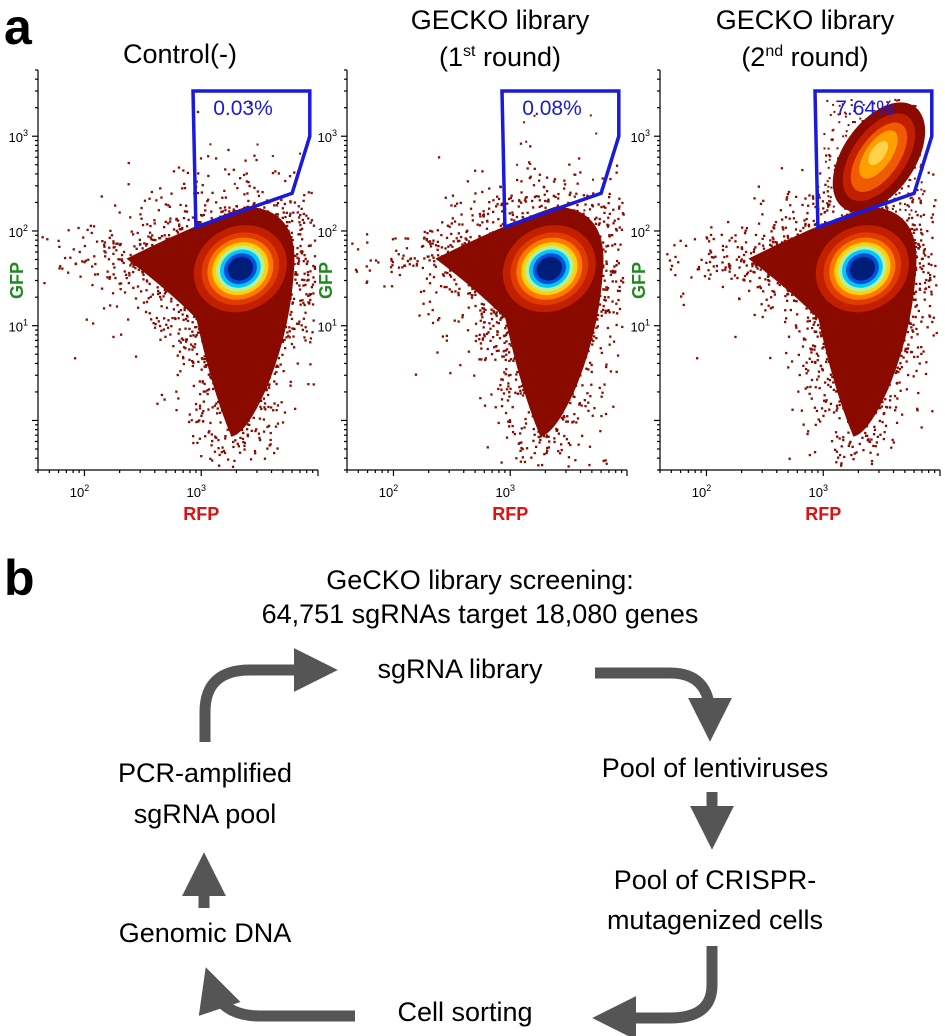  What do you see at coordinates (655, 991) in the screenshot?
I see `arrow-crispr-to-sorting` at bounding box center [655, 991].